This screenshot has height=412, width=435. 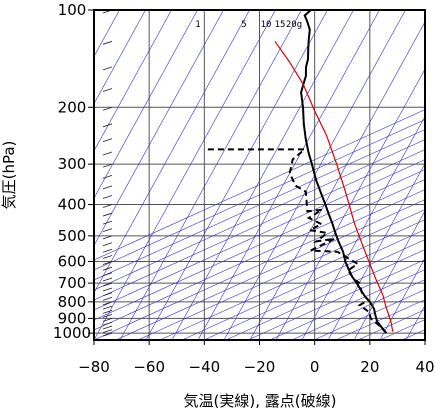 I want to click on mixing-ratio-label-layer: 1 5 10 15 20g, so click(x=248, y=25).